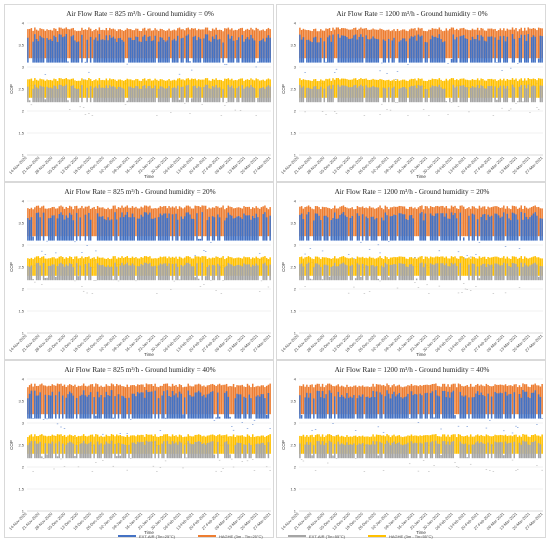 This screenshot has height=545, width=550. Describe the element at coordinates (421, 532) in the screenshot. I see `x-axis-label: Time` at that location.